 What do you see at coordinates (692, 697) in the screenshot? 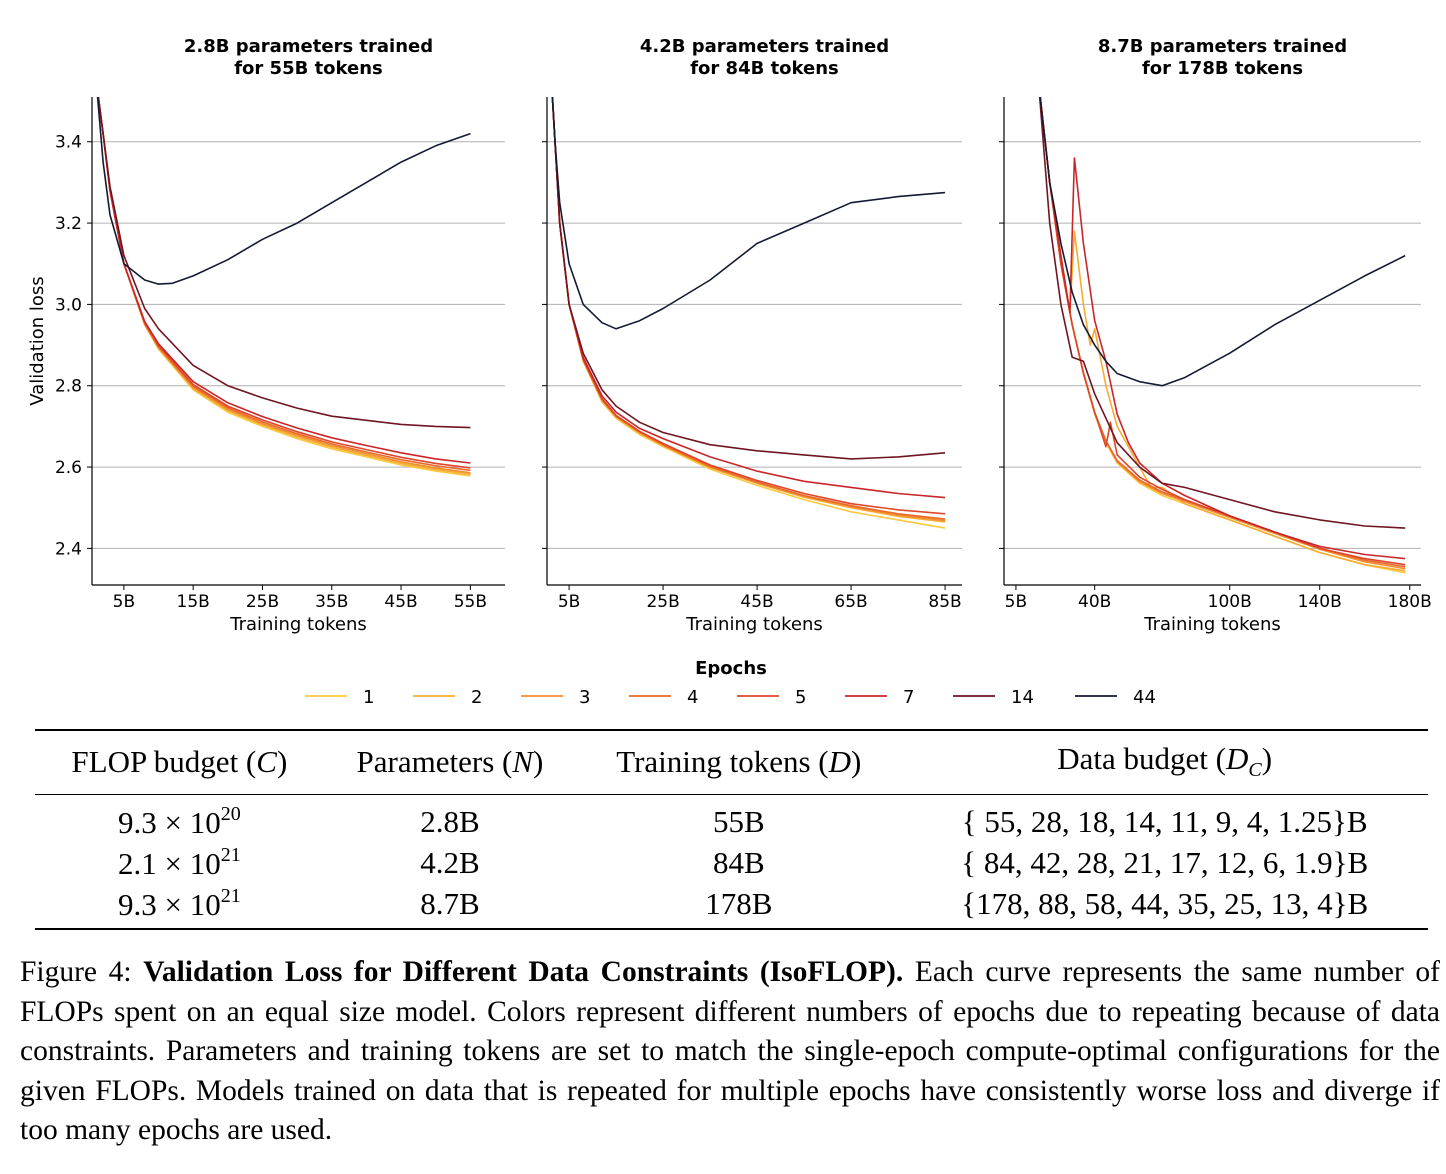
I see `legend-label: 4` at bounding box center [692, 697].